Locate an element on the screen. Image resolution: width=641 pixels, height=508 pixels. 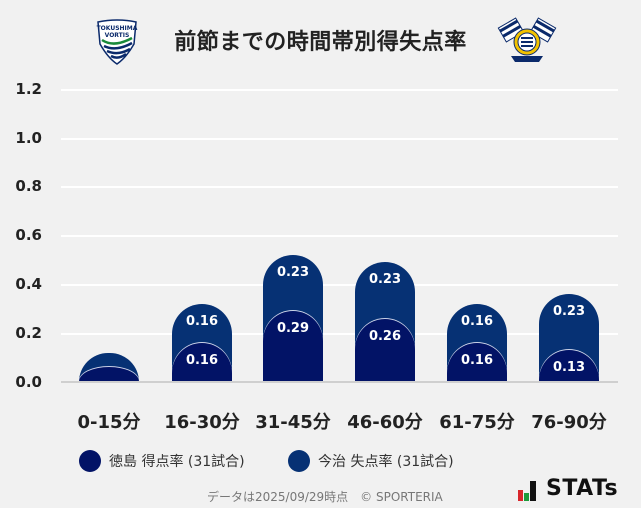
bar-group: 0.23 0.13 is located at coordinates (569, 338).